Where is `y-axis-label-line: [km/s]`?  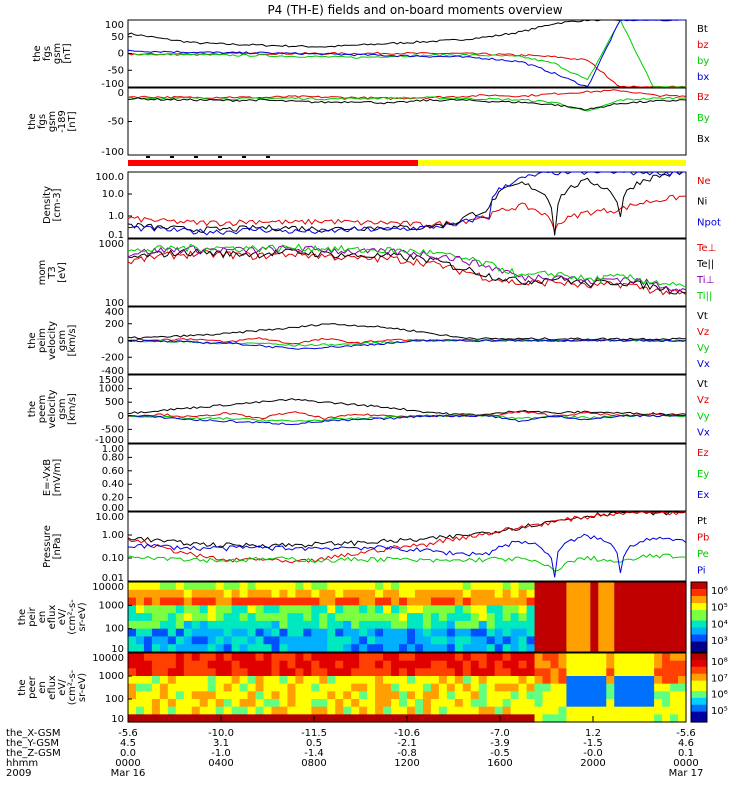 y-axis-label-line: [km/s] is located at coordinates (72, 340).